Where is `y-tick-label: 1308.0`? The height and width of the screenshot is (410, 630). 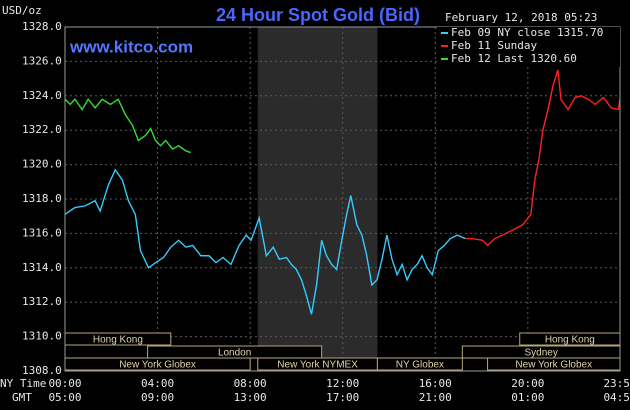 y-tick-label: 1308.0 is located at coordinates (42, 370).